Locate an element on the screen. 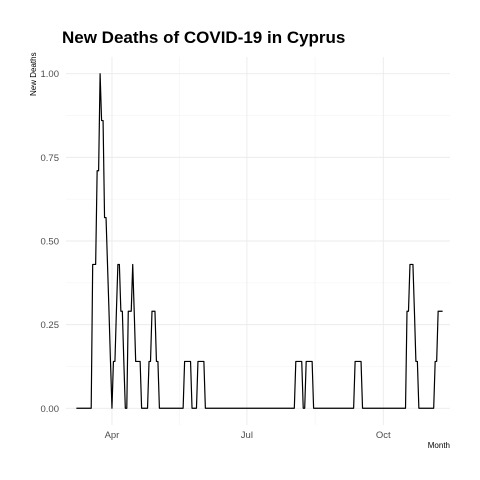 This screenshot has width=480, height=480. y-axis-tick-labels: 0.00 0.25 0.50 0.75 1.00 is located at coordinates (50, 242).